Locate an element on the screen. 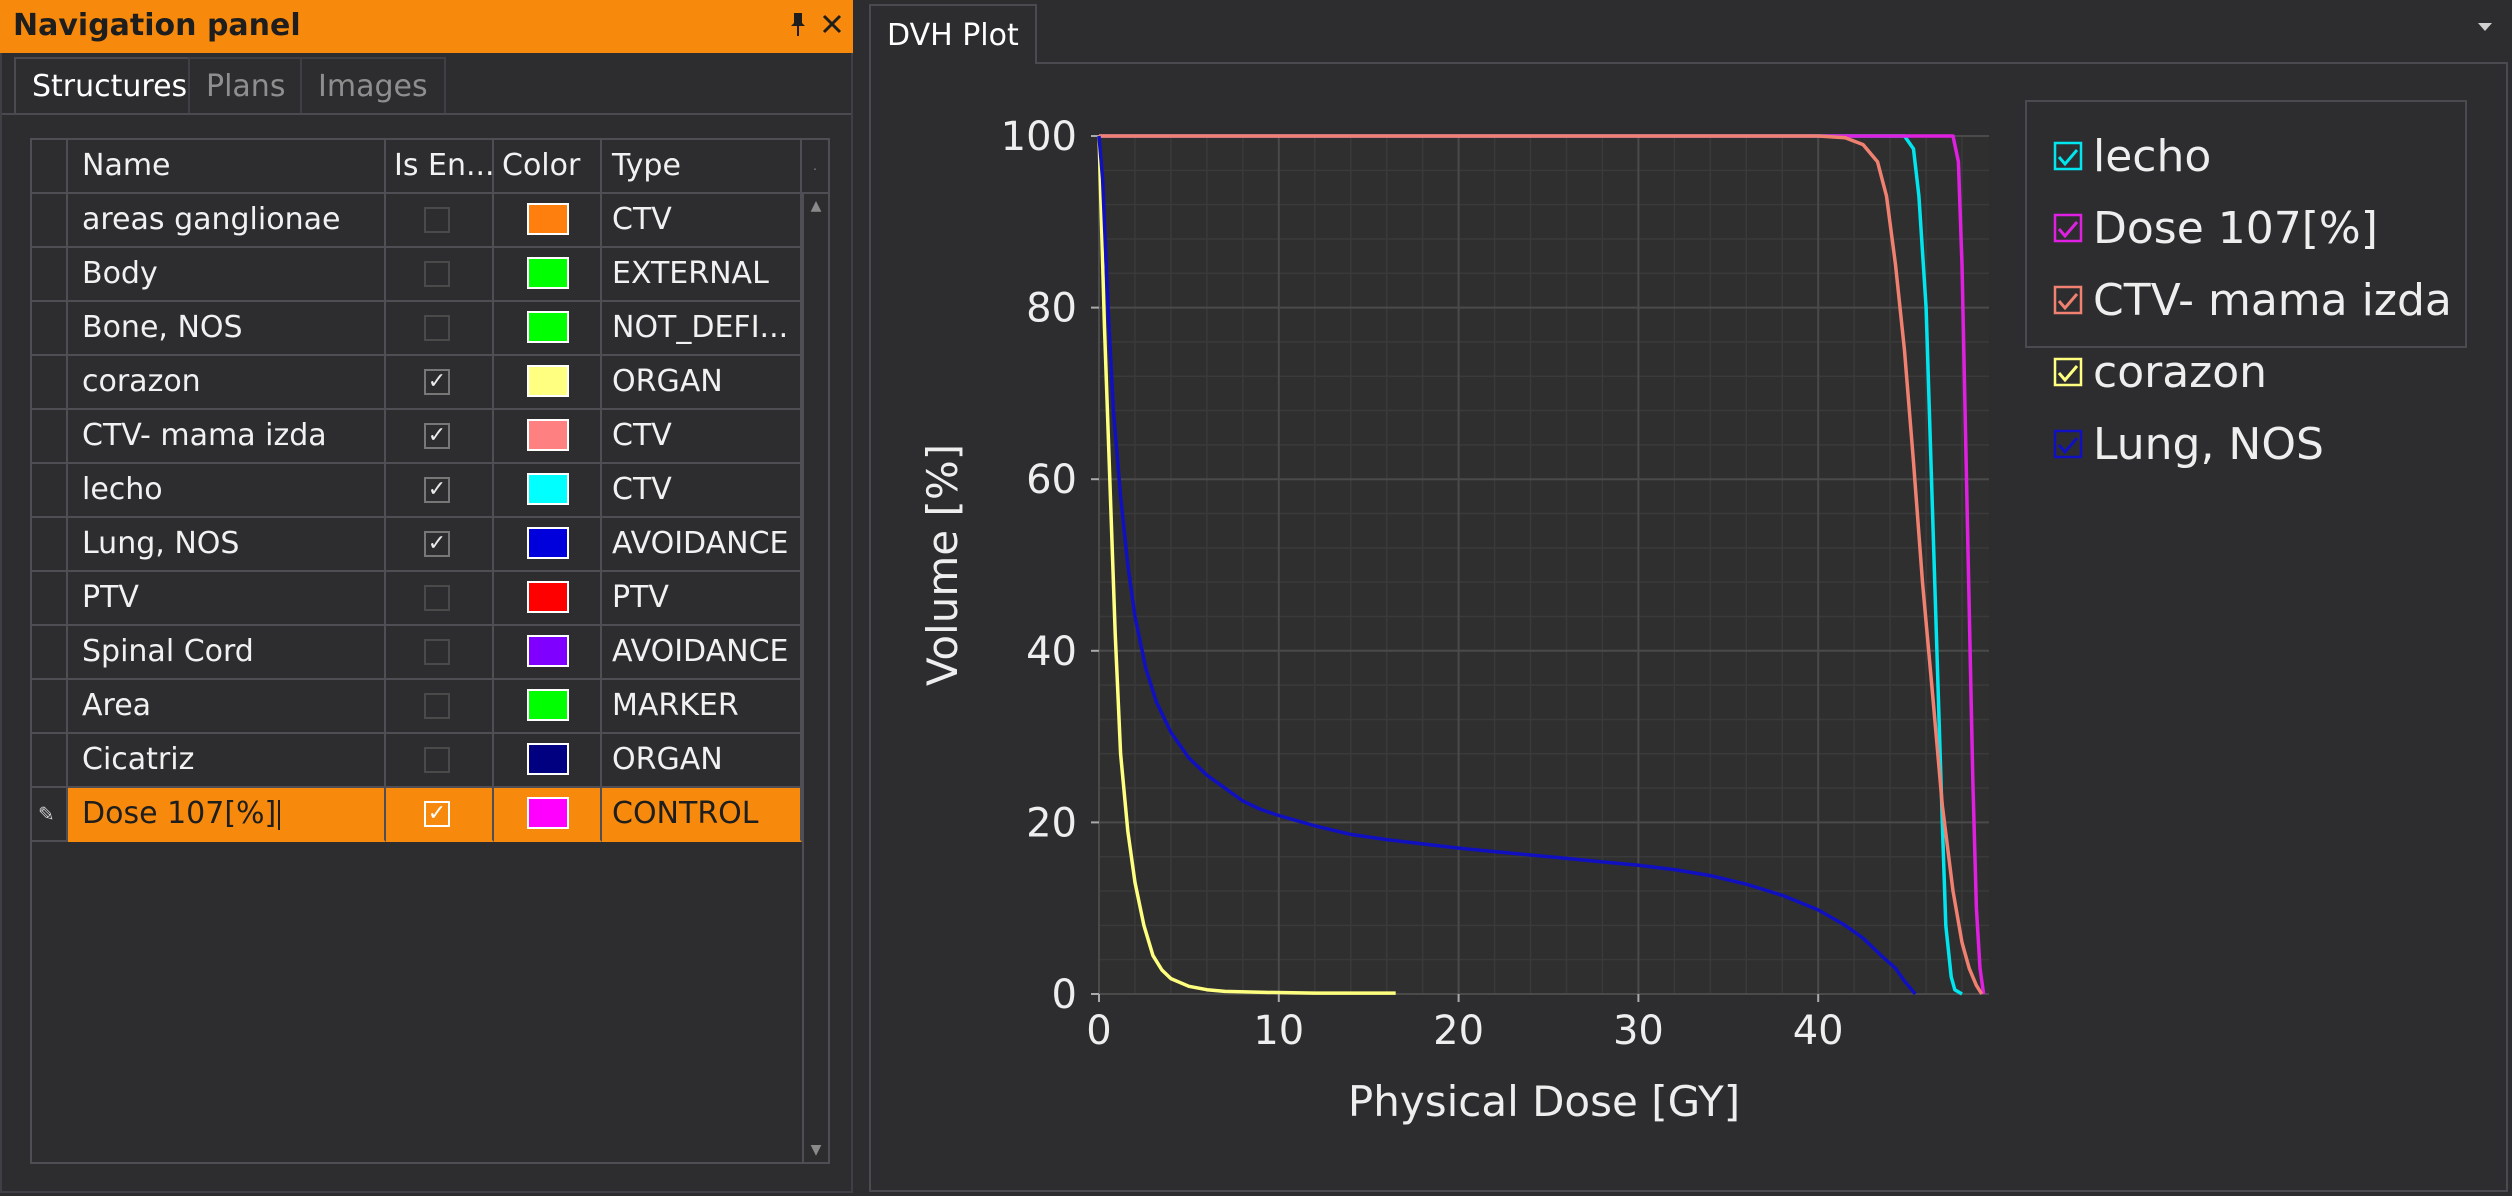  structure-type: PTV is located at coordinates (702, 599).